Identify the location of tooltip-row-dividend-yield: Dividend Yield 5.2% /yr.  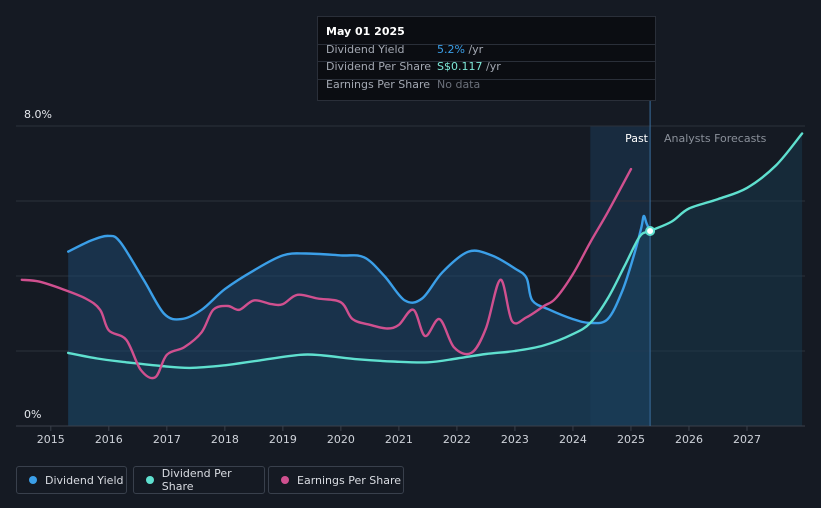
(486, 49).